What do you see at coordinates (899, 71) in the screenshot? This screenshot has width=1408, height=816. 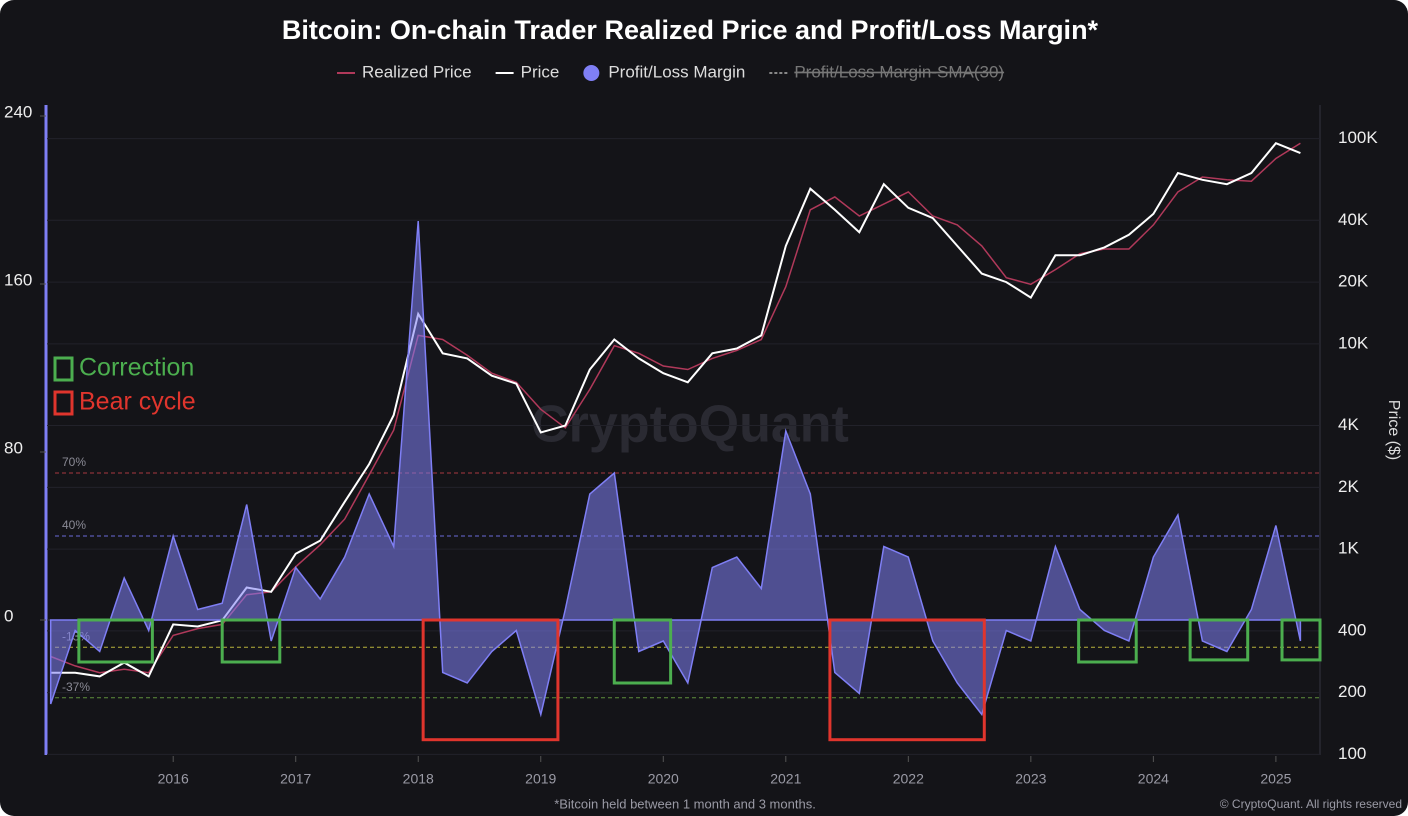 I see `legend-label: Profit/Loss Margin-SMA(30)` at bounding box center [899, 71].